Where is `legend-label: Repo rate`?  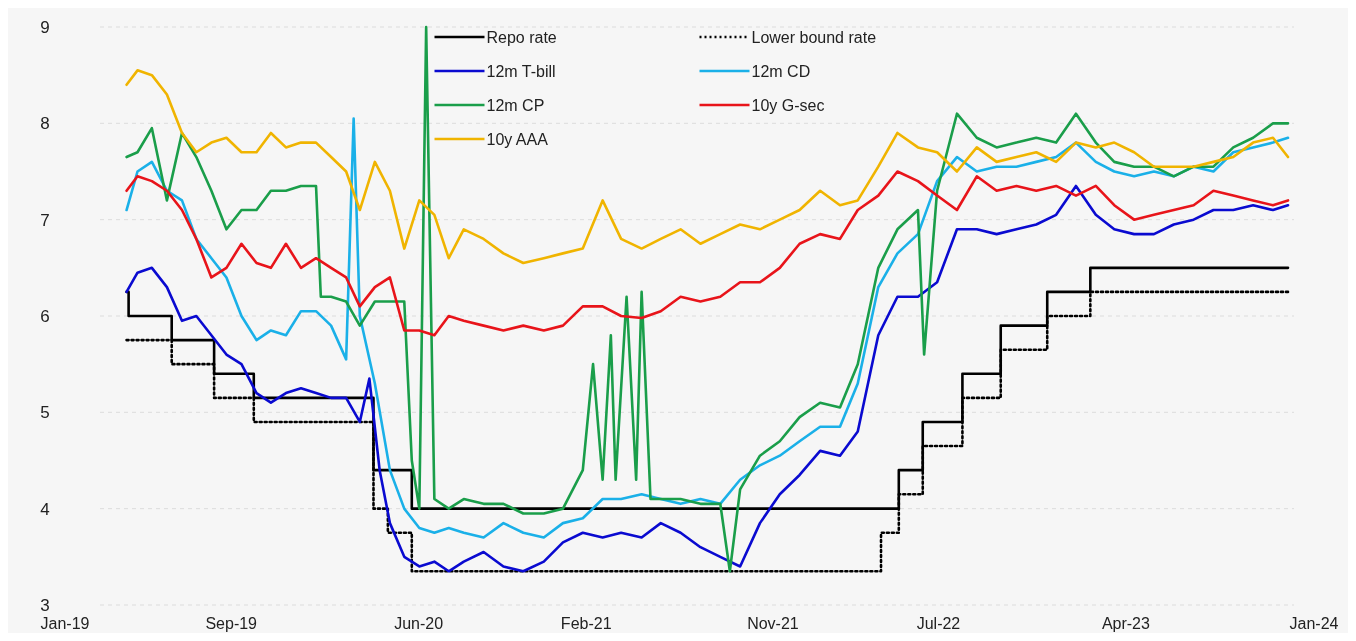 legend-label: Repo rate is located at coordinates (521, 37).